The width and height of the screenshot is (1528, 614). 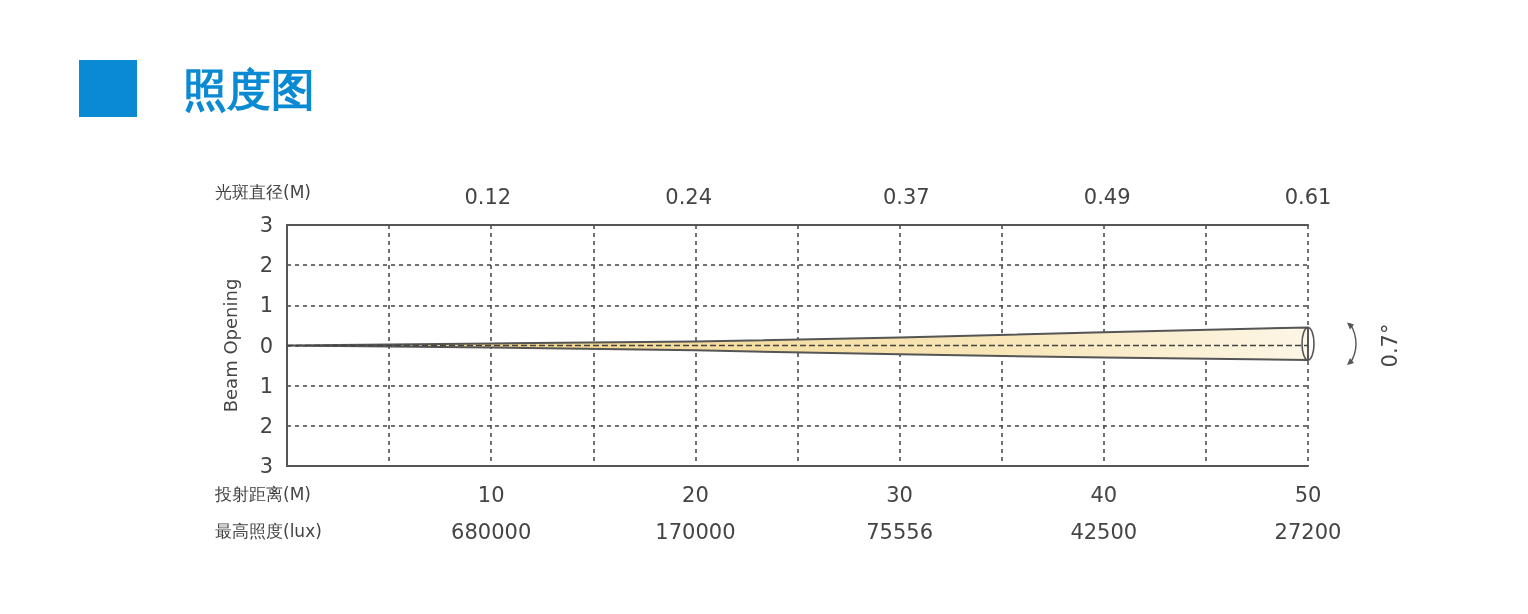 I want to click on x2-tick-label: 0.12, so click(x=488, y=196).